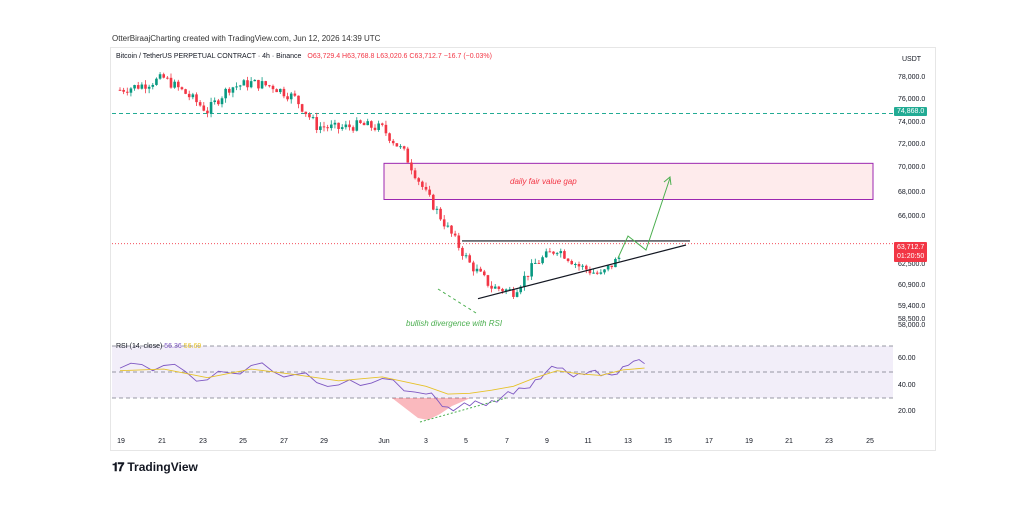  Describe the element at coordinates (382, 381) in the screenshot. I see `rsi-ma-line` at that location.